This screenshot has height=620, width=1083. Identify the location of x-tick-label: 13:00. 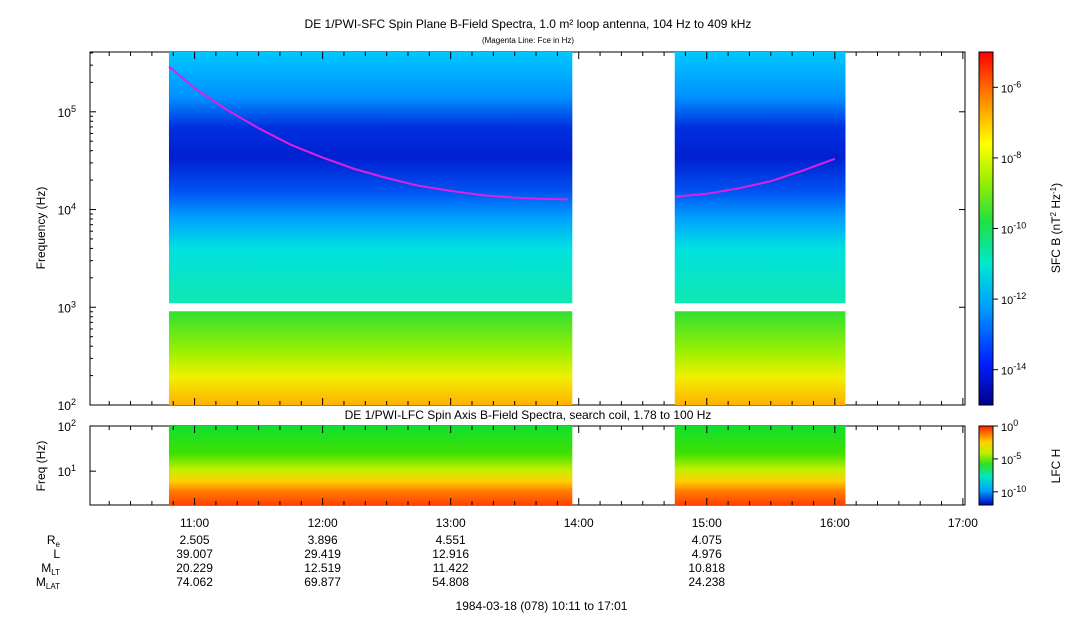
(451, 523).